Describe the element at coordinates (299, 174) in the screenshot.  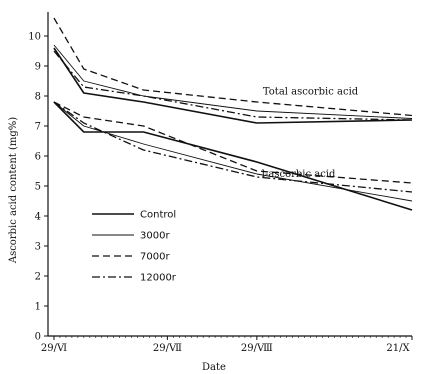
I see `annotation-1: l-ascorbic acid` at that location.